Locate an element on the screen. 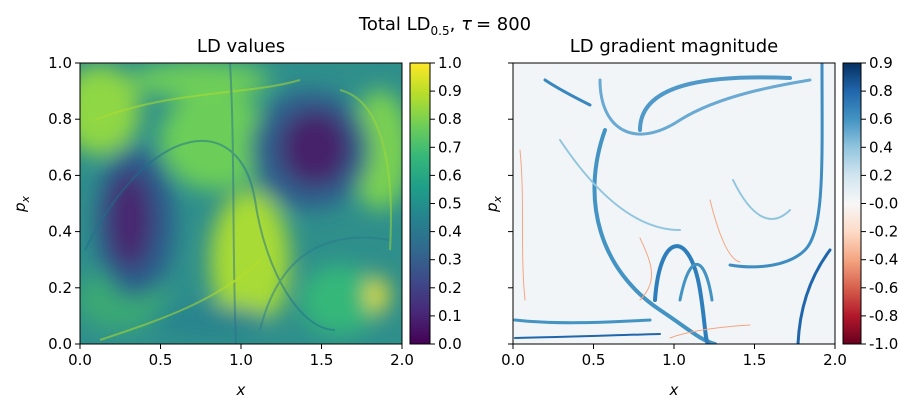  ld-values-colorbar-tick-label: 0.4 is located at coordinates (450, 232).